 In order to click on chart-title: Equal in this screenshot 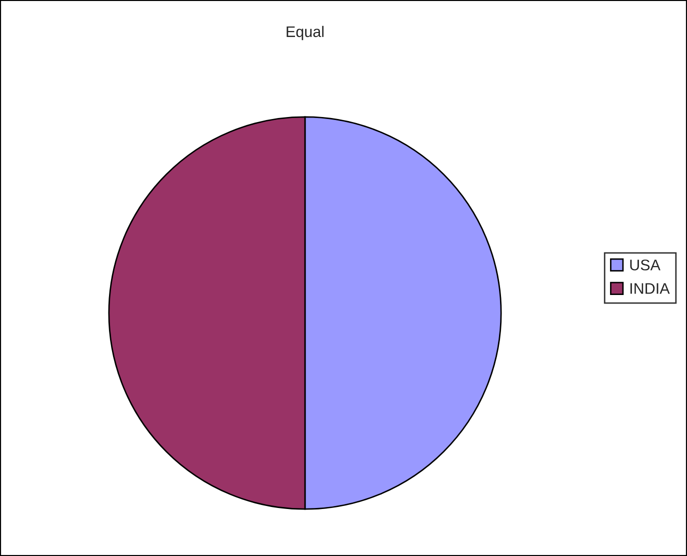, I will do `click(305, 33)`.